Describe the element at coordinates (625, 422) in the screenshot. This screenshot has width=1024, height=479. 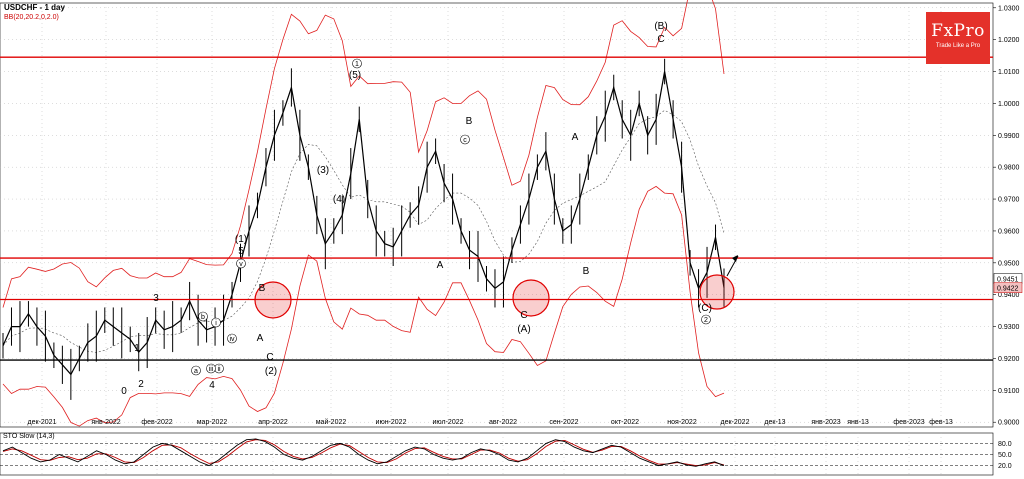
I see `x-tick-label: окт-2022` at that location.